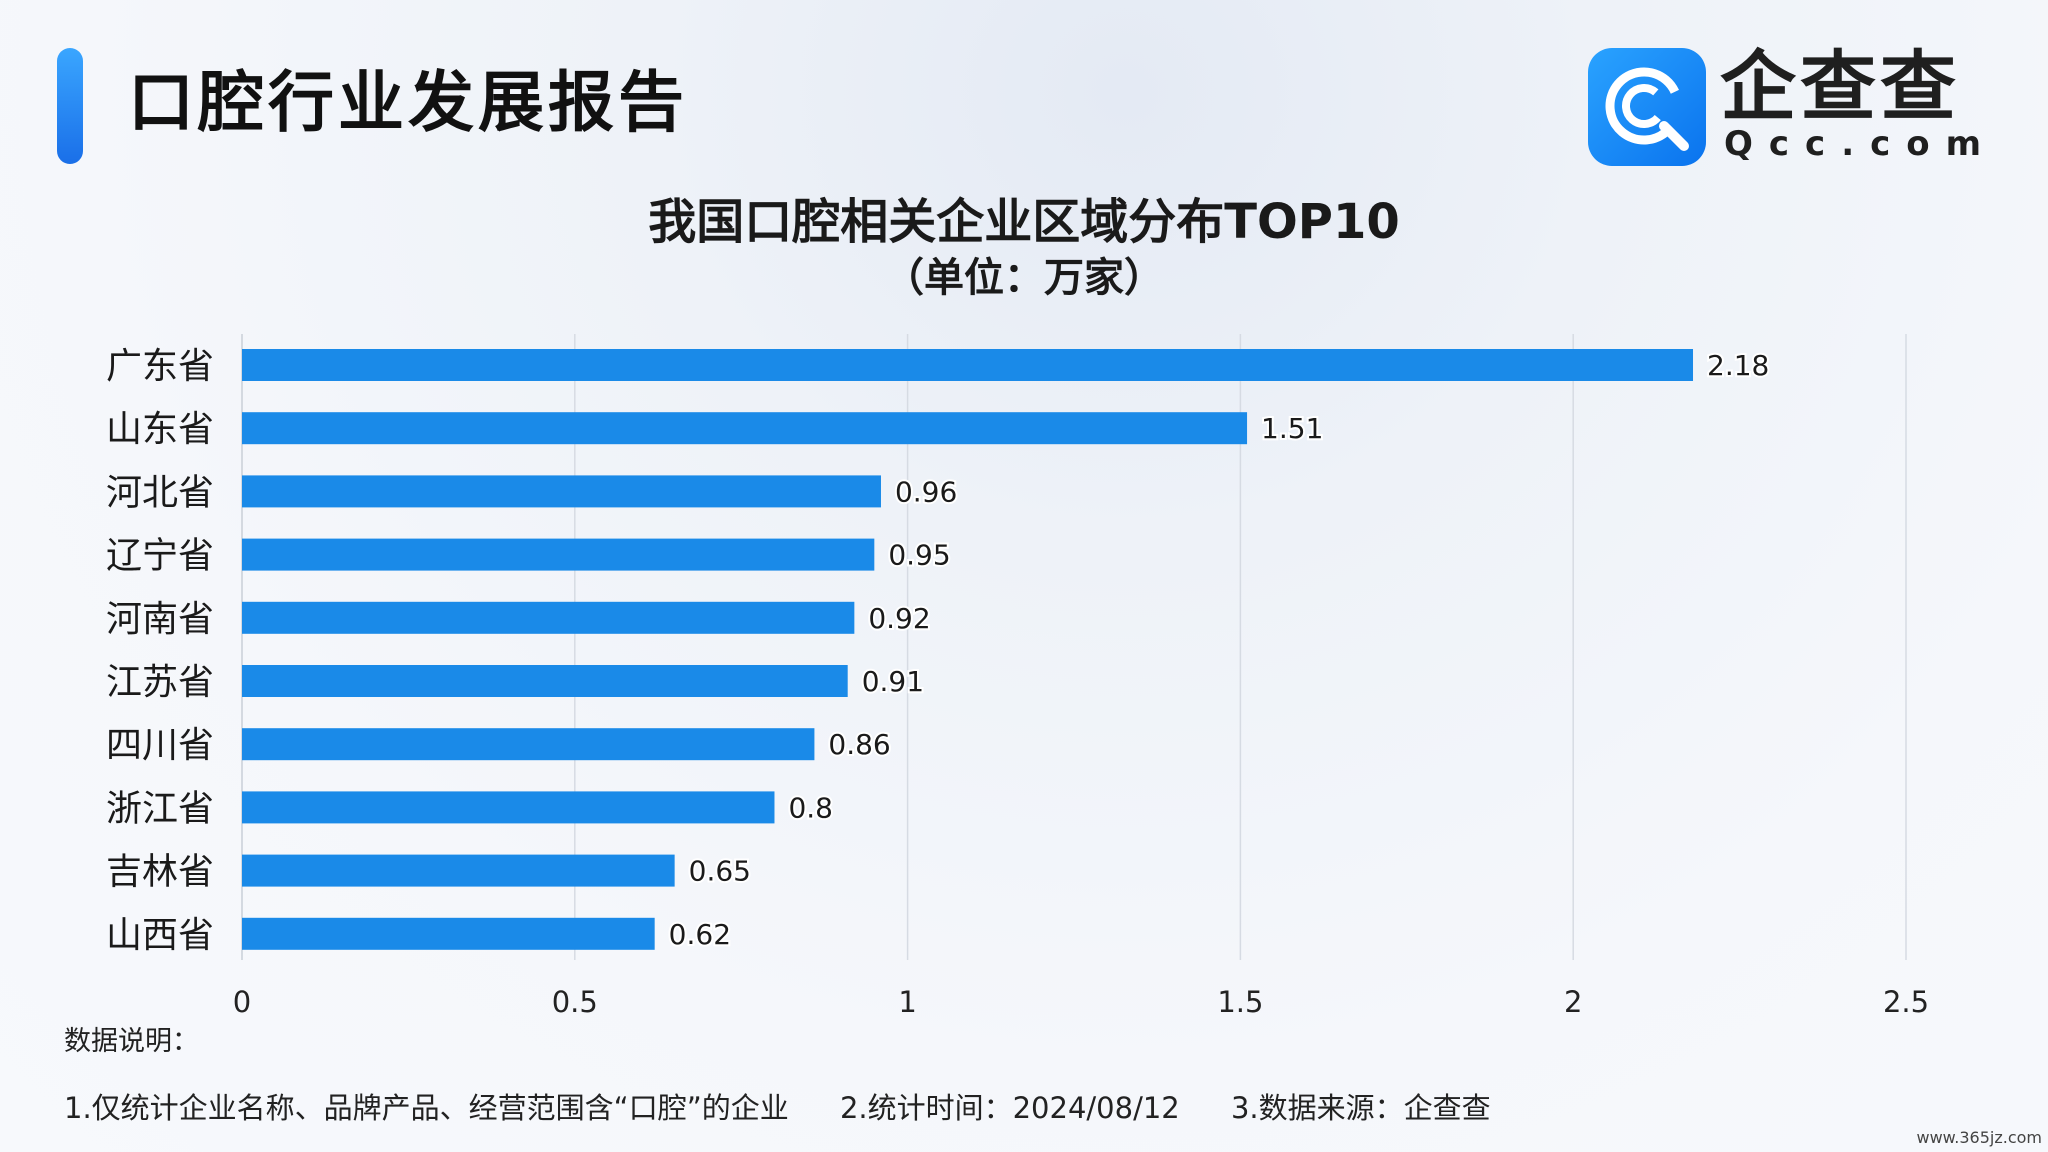  Describe the element at coordinates (700, 934) in the screenshot. I see `data-label: 0.62` at that location.